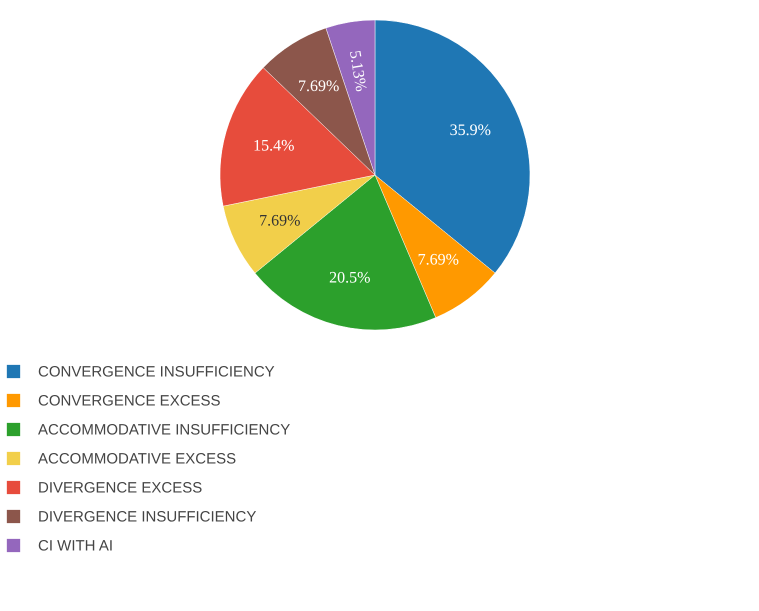 The height and width of the screenshot is (611, 759). I want to click on legend-label: CI WITH AI, so click(75, 546).